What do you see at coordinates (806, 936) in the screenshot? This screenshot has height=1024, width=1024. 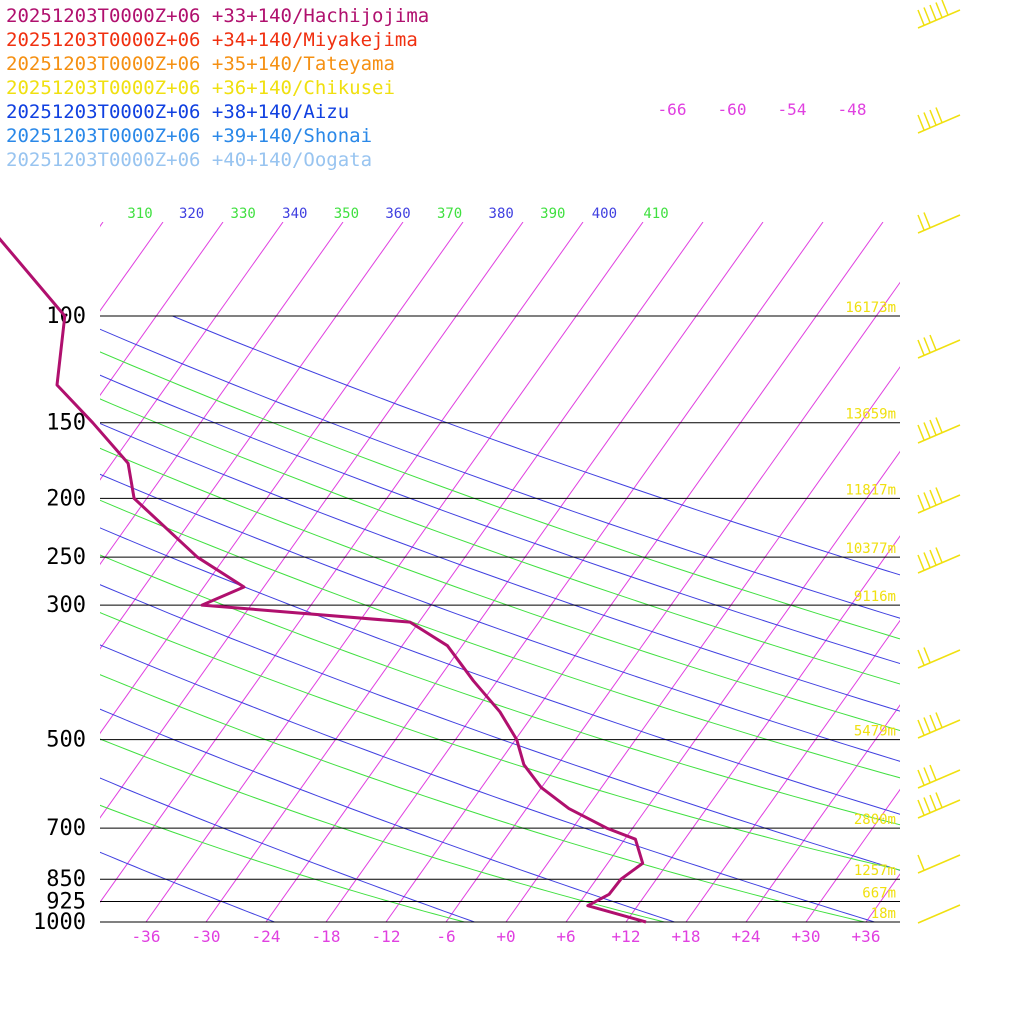 I see `temperature-tick-label: +30` at bounding box center [806, 936].